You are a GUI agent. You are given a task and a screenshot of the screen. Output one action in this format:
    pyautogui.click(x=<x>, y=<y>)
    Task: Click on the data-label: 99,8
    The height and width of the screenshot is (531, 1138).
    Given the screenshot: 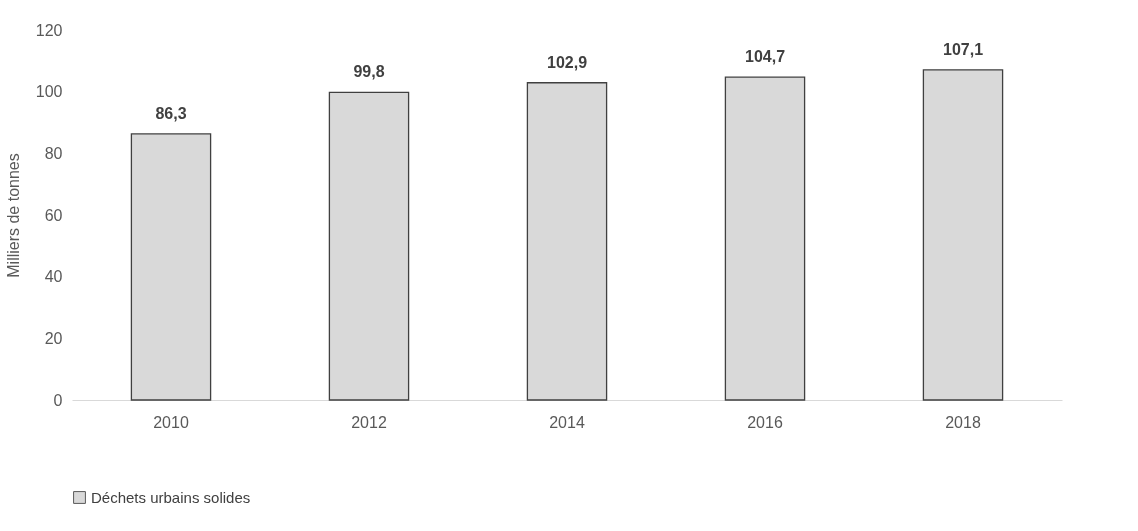 What is the action you would take?
    pyautogui.click(x=369, y=72)
    